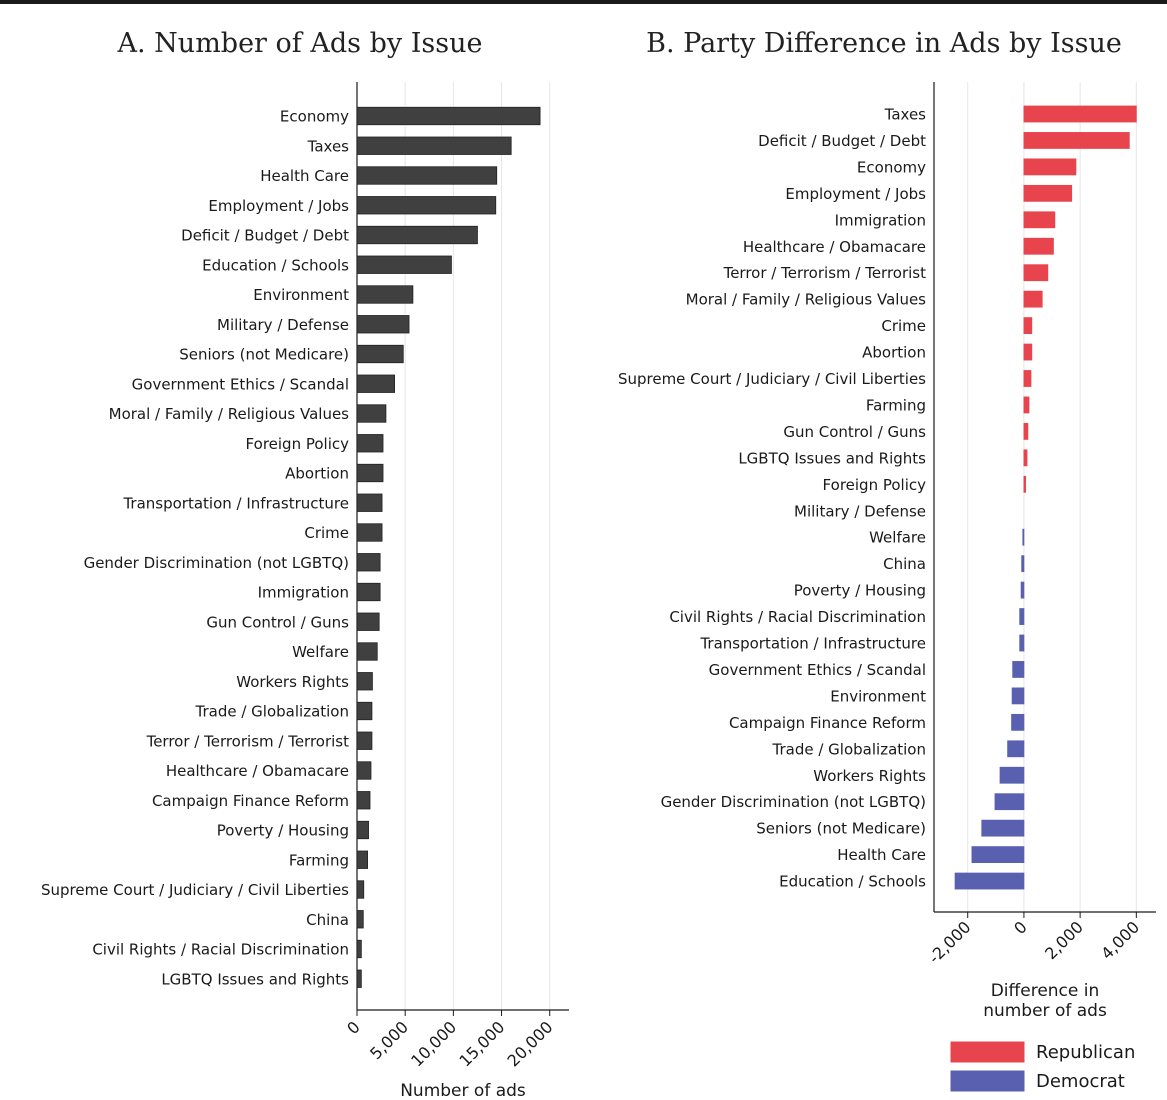  I want to click on category-label: China, so click(904, 564).